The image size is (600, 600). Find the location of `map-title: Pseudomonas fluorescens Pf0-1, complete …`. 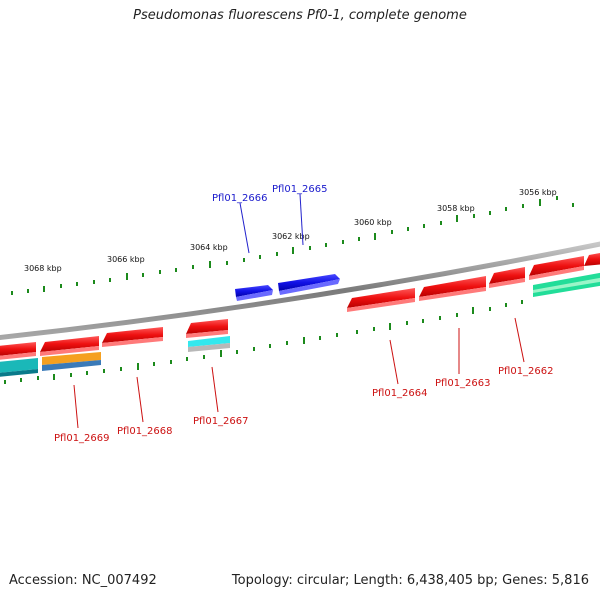

map-title: Pseudomonas fluorescens Pf0-1, complete … is located at coordinates (300, 15).